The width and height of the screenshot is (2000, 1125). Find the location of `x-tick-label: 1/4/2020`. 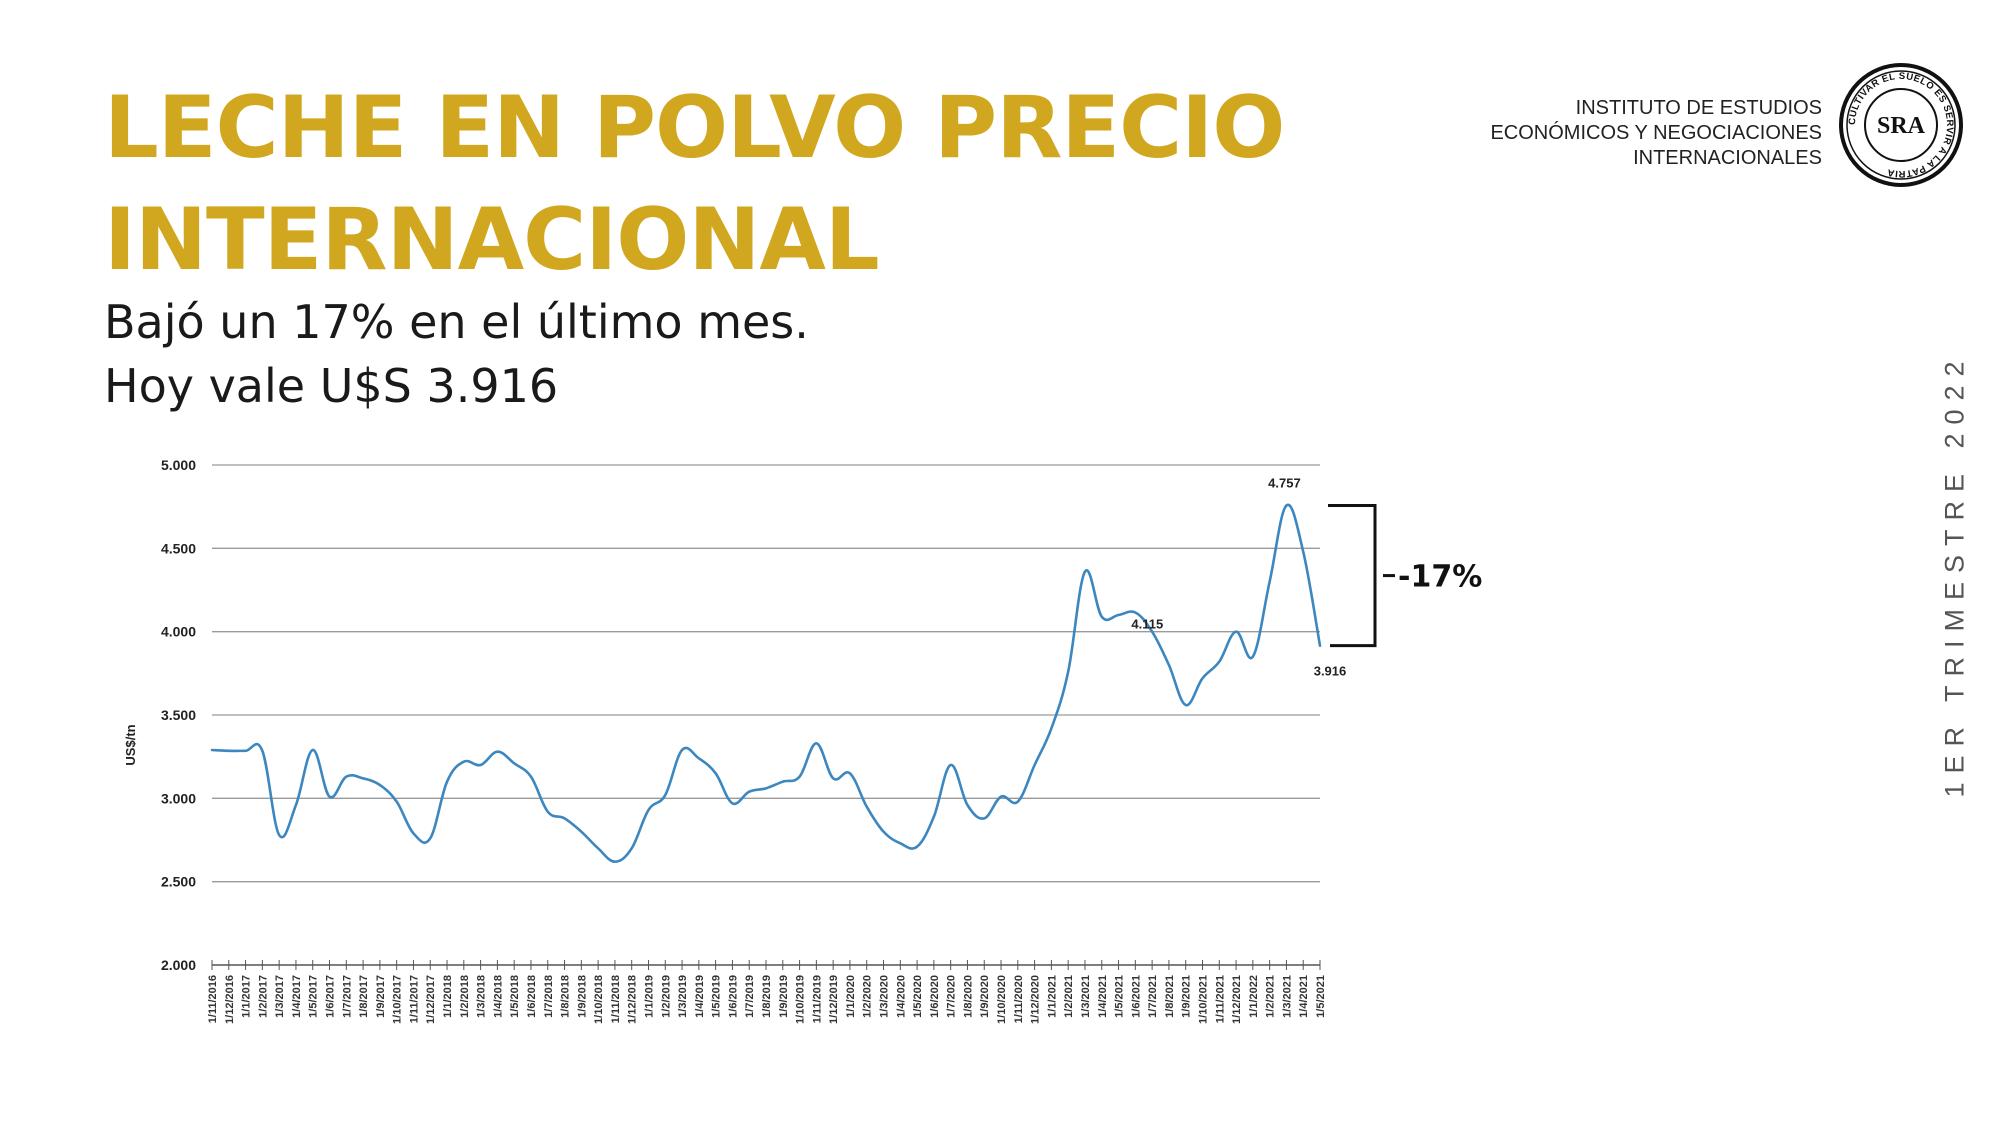

x-tick-label: 1/4/2020 is located at coordinates (901, 996).